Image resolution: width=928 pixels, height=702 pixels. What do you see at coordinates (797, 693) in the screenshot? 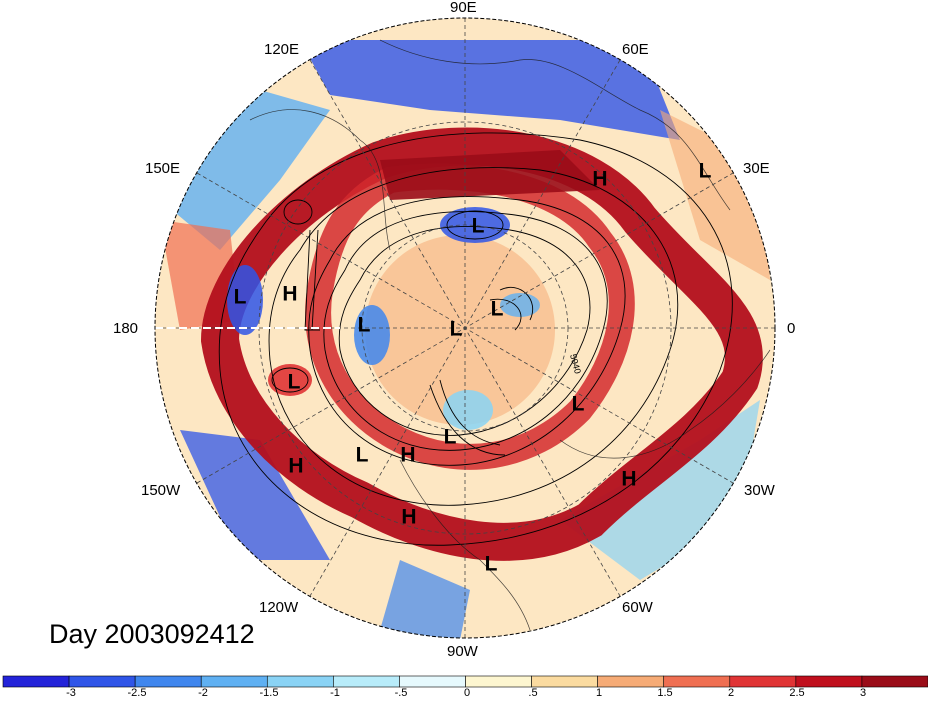
I see `colorbar-tick: 2.5` at bounding box center [797, 693].